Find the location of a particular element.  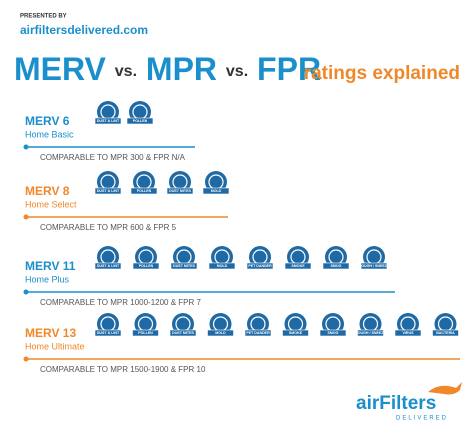

logo-fox is located at coordinates (445, 388).